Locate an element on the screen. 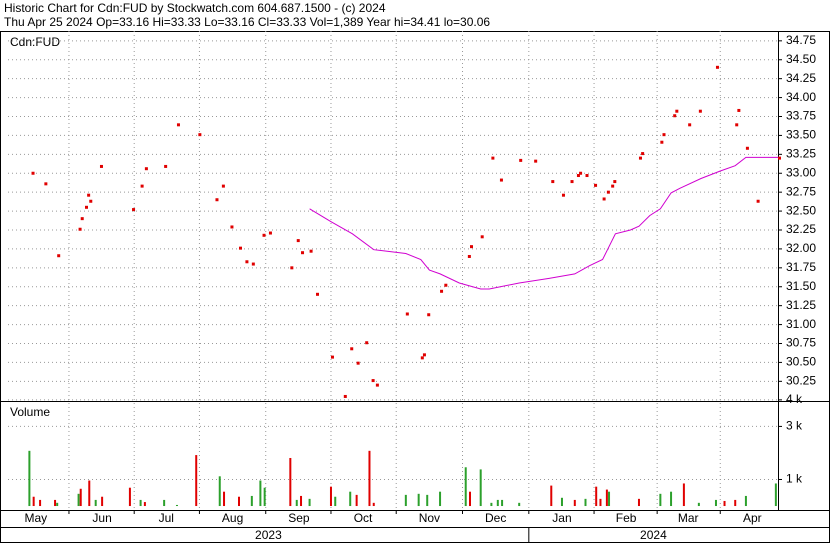 The width and height of the screenshot is (830, 543). x-tick-label: Sep is located at coordinates (299, 518).